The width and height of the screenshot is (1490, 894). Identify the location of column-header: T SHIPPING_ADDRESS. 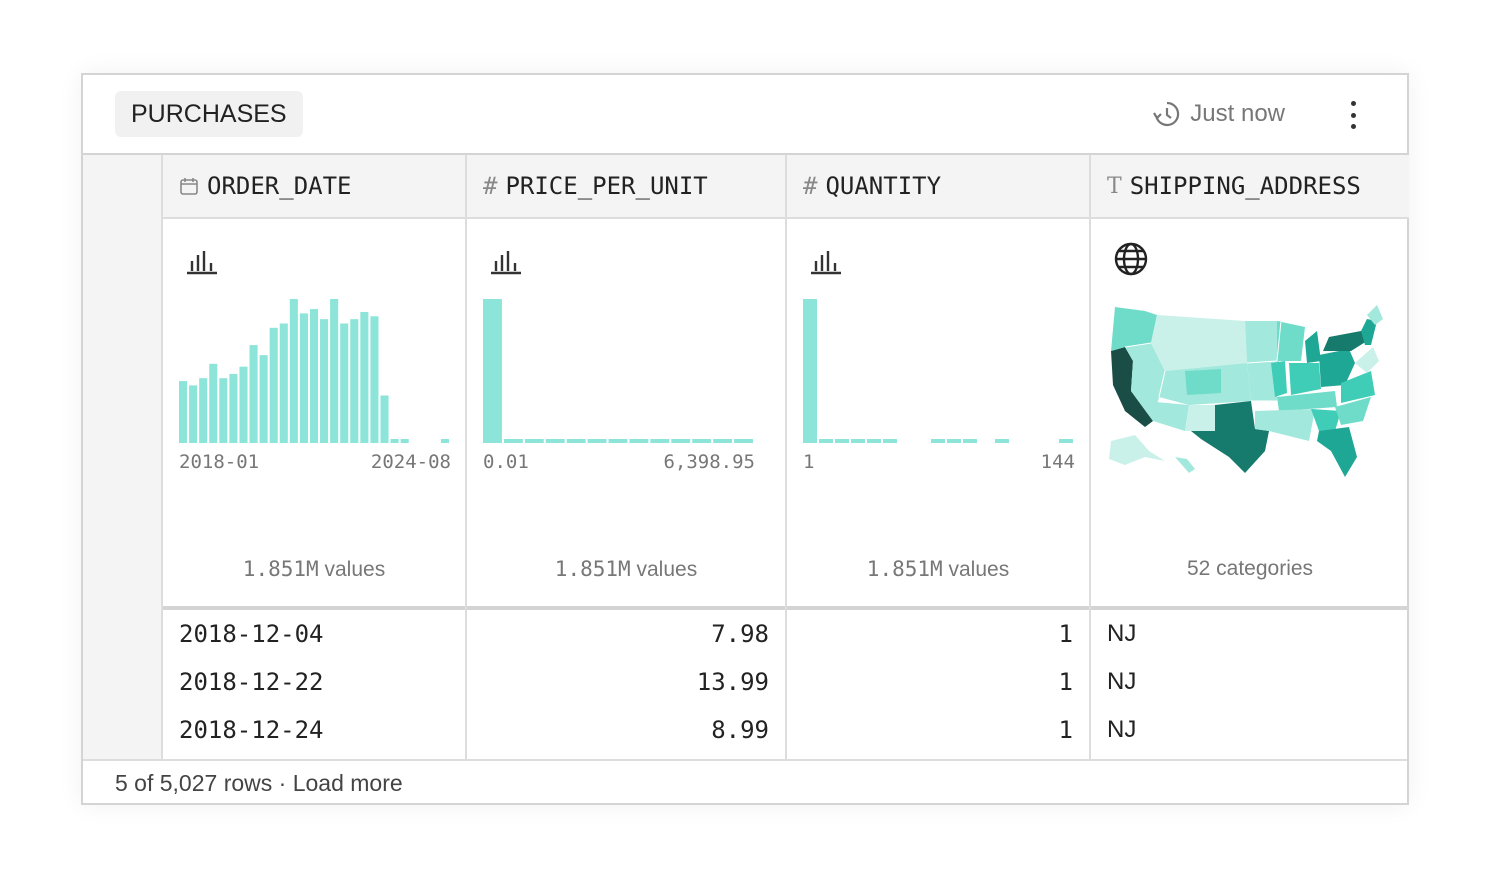
(1250, 187).